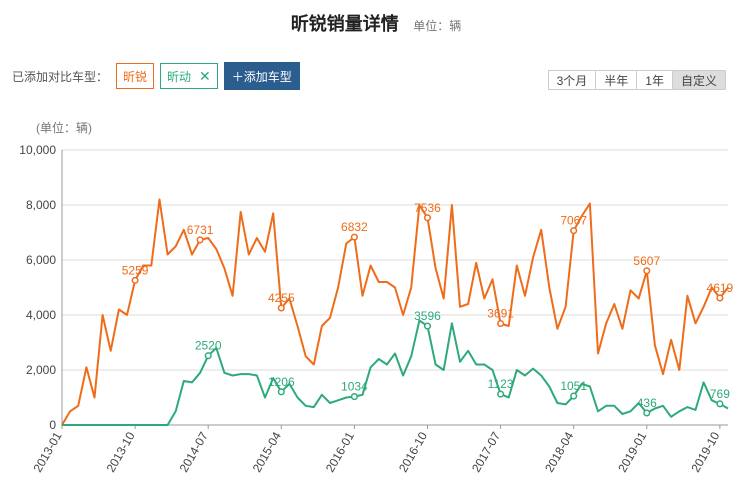  Describe the element at coordinates (208, 346) in the screenshot. I see `data-label: 2520` at that location.